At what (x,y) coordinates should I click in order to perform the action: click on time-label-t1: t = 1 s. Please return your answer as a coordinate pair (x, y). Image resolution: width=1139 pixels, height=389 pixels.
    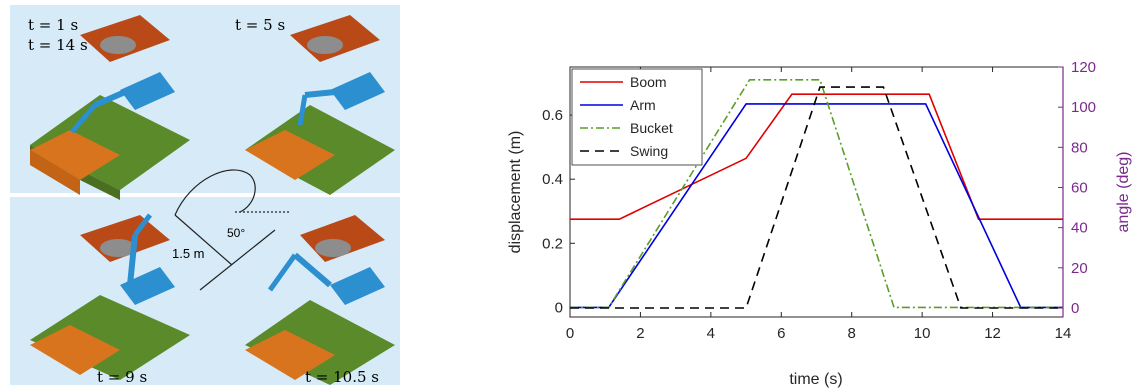
    Looking at the image, I should click on (53, 25).